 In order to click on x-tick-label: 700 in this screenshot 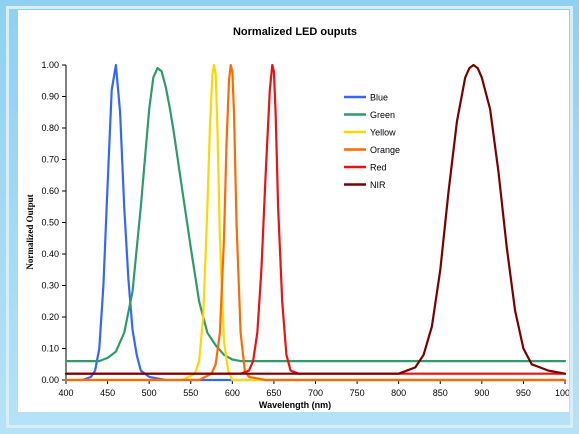, I will do `click(315, 393)`.